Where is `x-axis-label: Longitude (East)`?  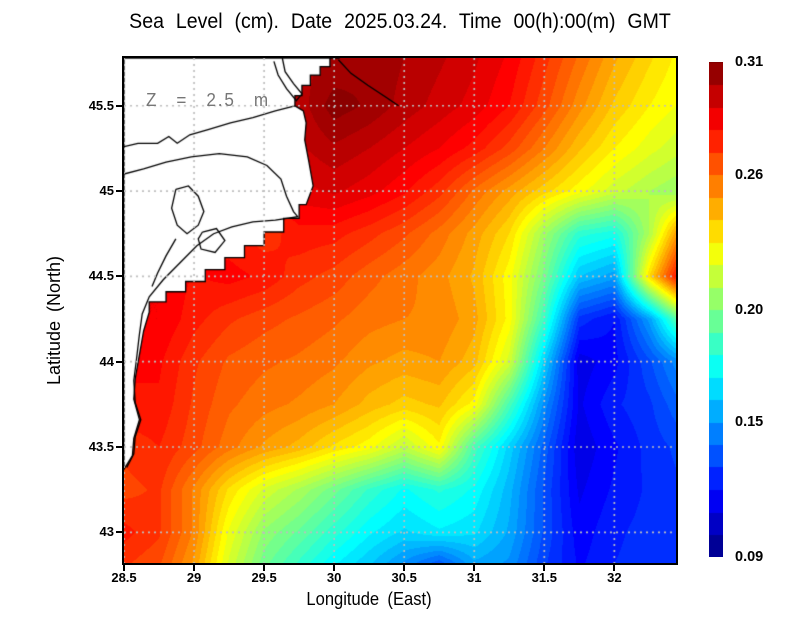 x-axis-label: Longitude (East) is located at coordinates (369, 599).